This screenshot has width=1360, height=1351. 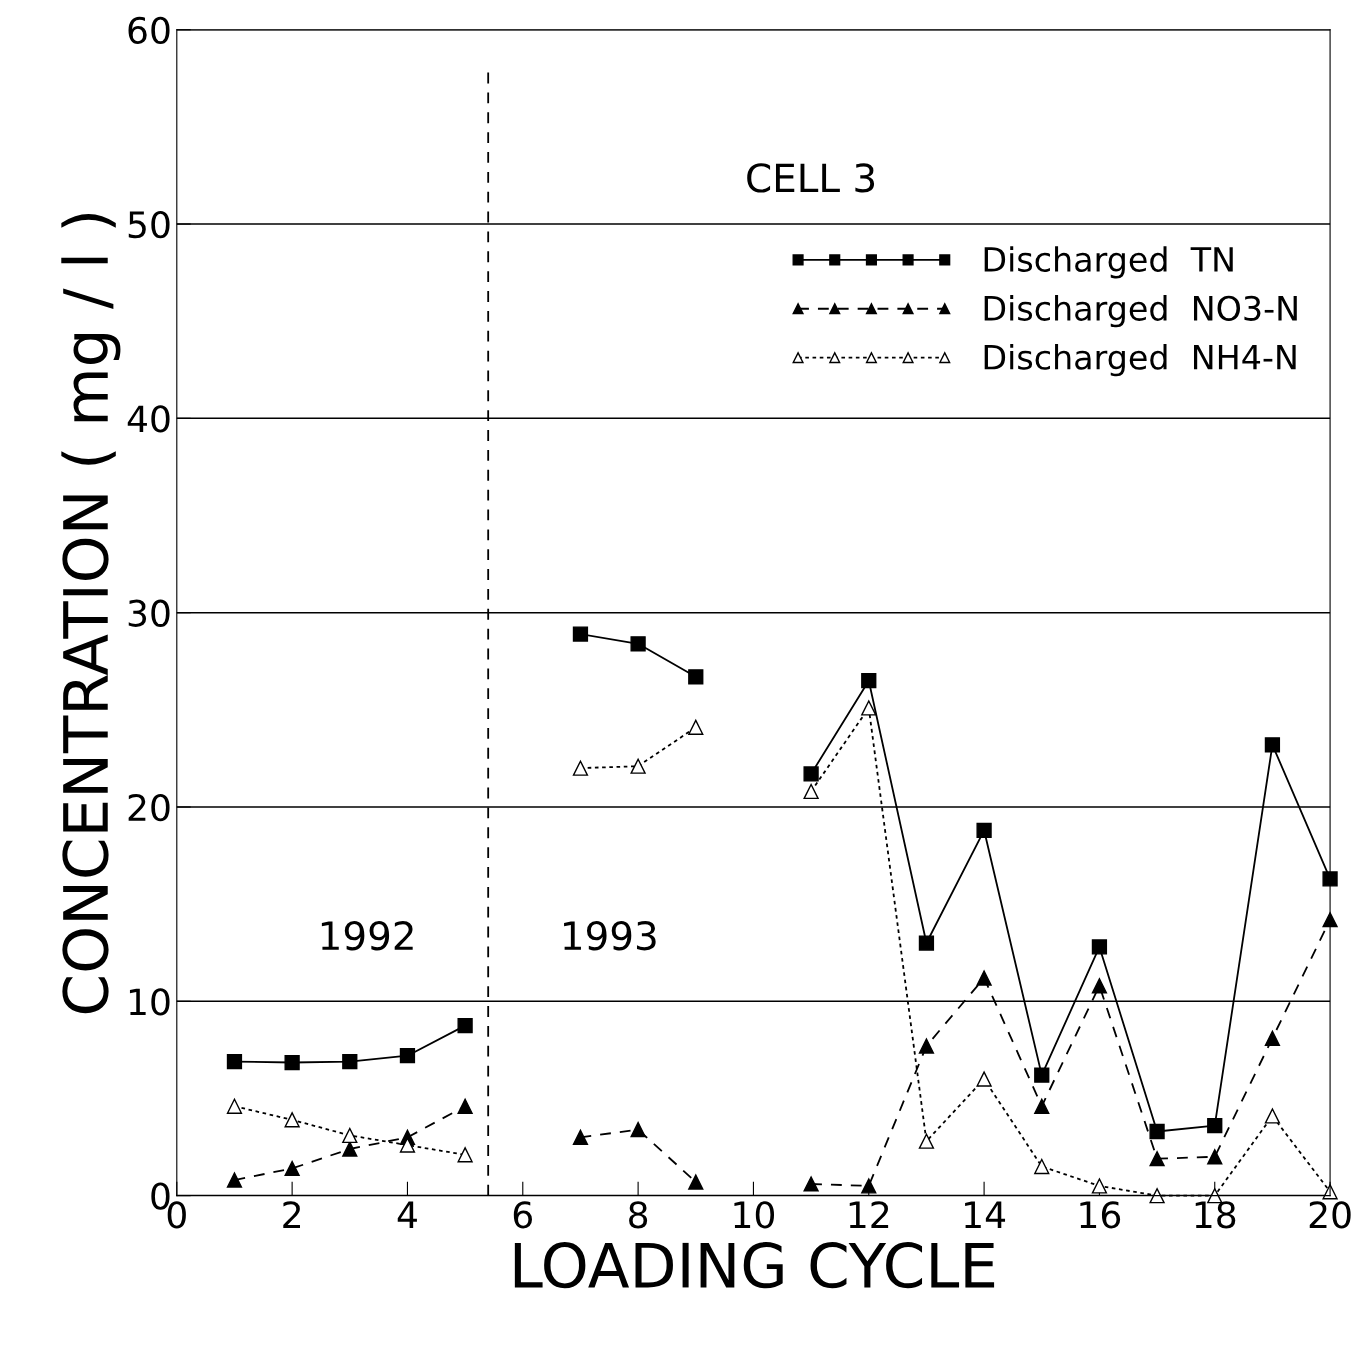 I want to click on x-tick-label: 14, so click(x=985, y=1214).